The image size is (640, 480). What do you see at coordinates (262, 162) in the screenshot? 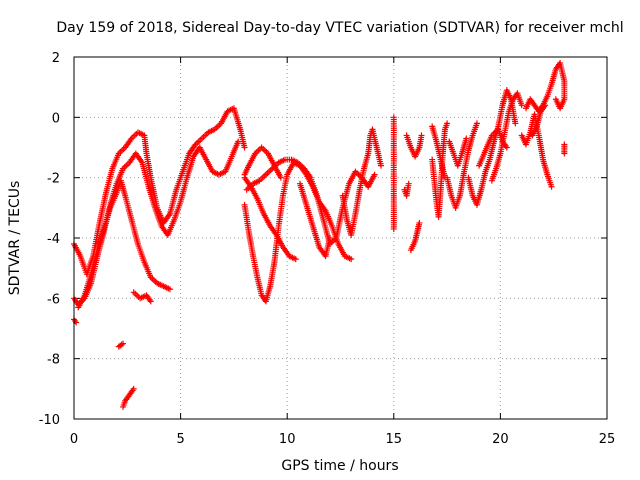
I see `series-track-l` at bounding box center [262, 162].